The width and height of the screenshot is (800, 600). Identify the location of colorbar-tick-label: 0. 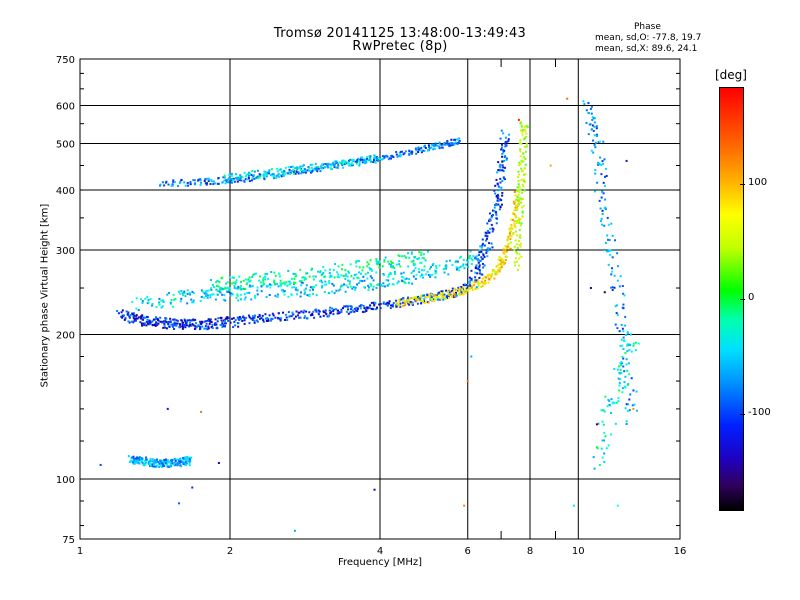
(751, 297).